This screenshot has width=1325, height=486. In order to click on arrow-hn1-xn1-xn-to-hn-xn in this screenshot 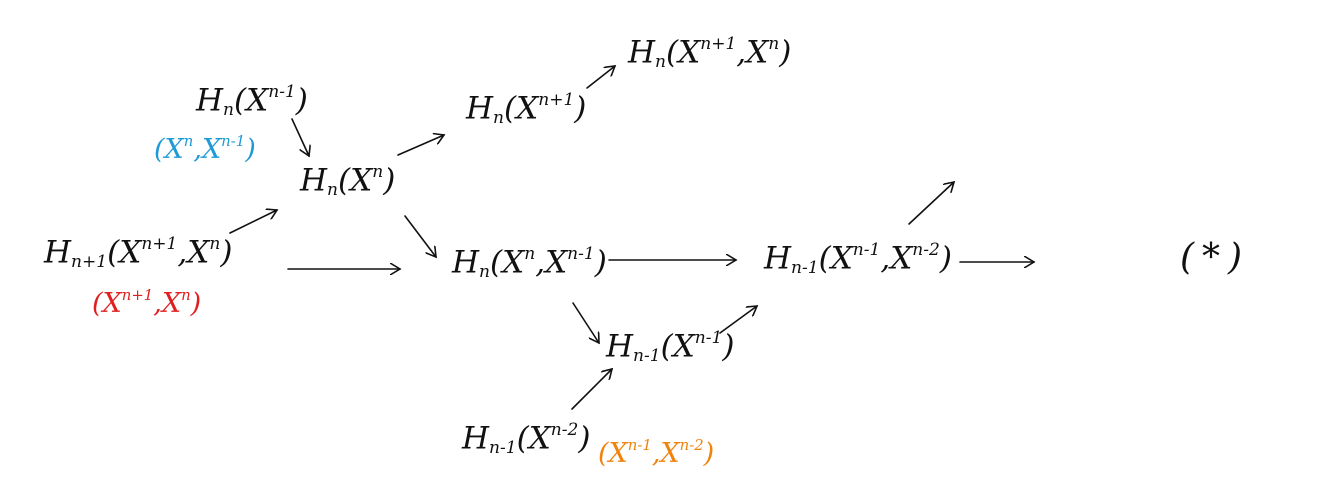, I will do `click(253, 222)`.